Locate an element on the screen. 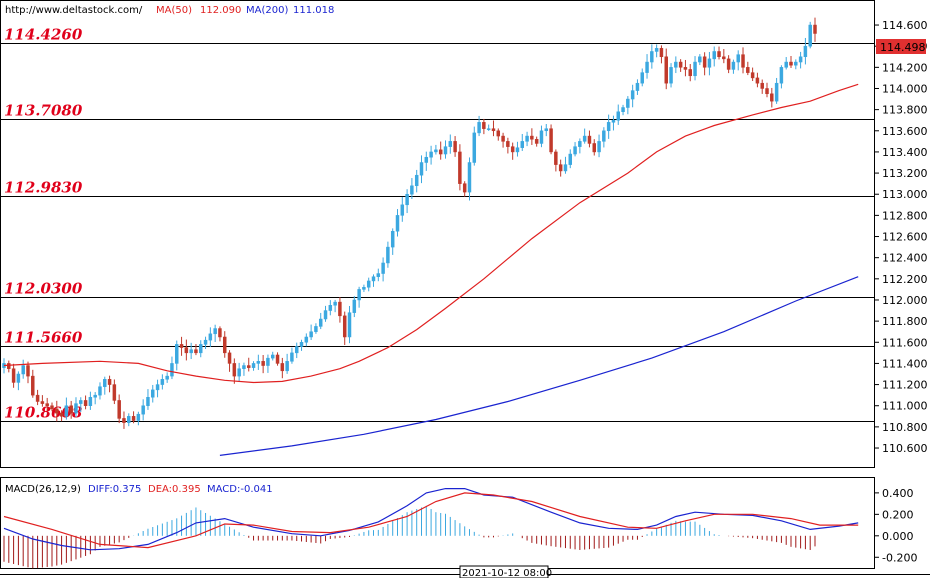 The width and height of the screenshot is (930, 582). price-tick-label: 111.600 is located at coordinates (905, 342).